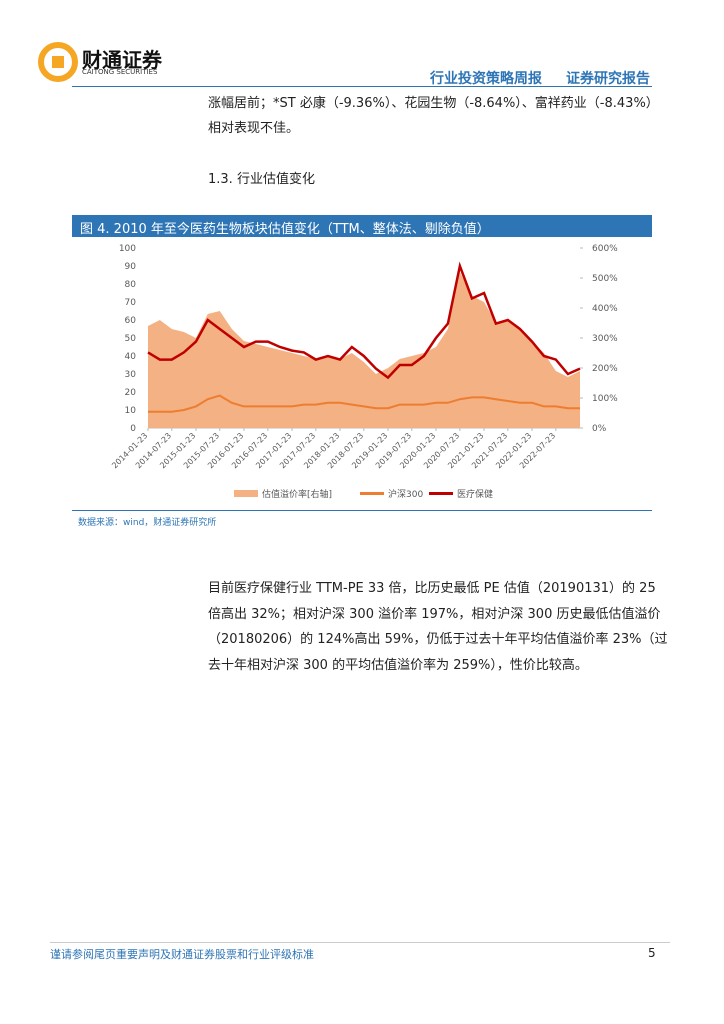 This screenshot has height=1024, width=724. I want to click on page-number: 5, so click(652, 953).